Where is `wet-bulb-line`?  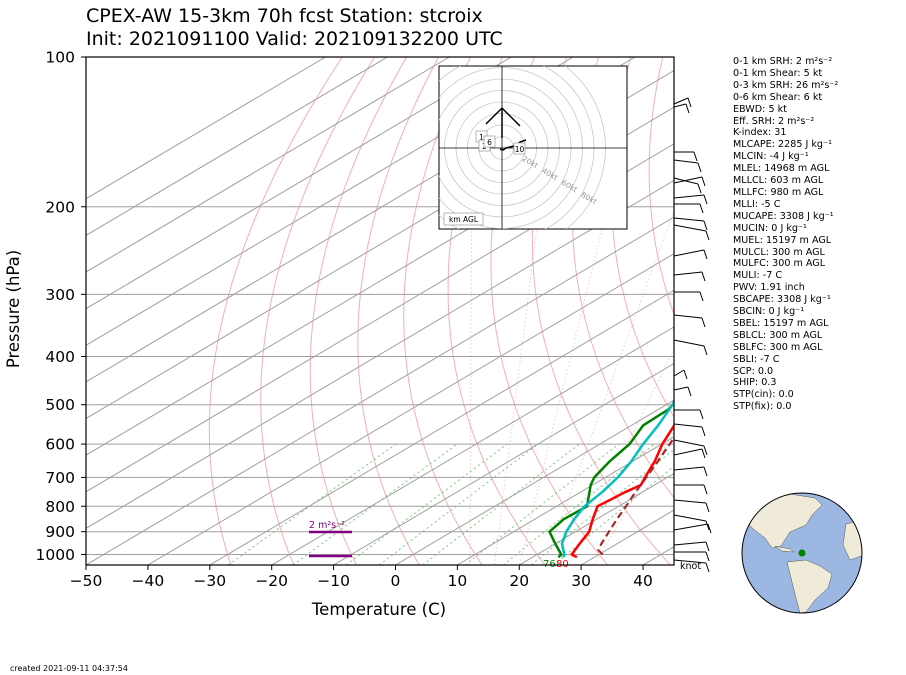
wet-bulb-line is located at coordinates (617, 478).